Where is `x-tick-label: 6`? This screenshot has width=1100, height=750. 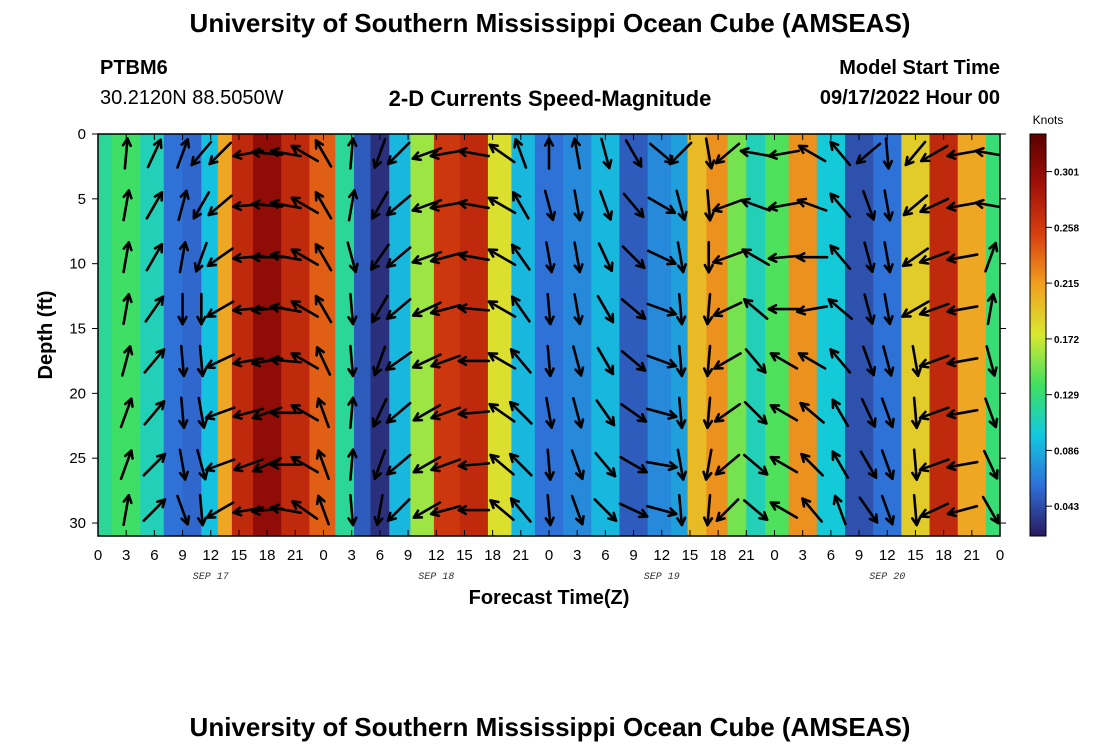
x-tick-label: 6 is located at coordinates (380, 555).